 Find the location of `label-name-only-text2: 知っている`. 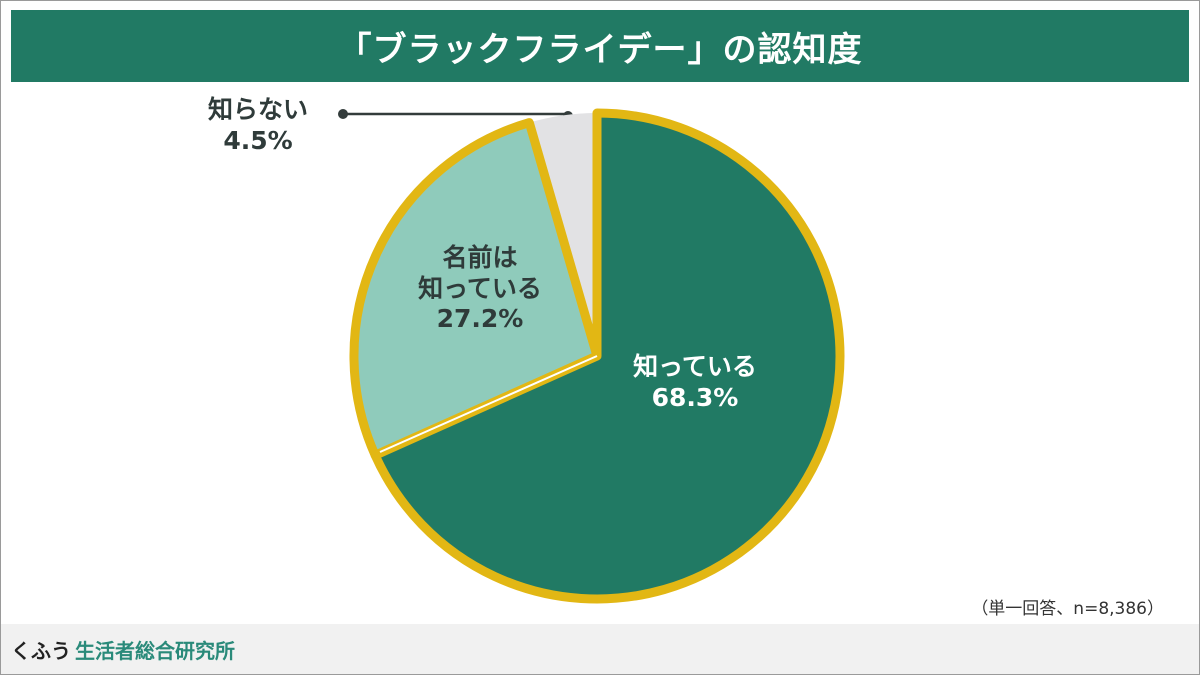

label-name-only-text2: 知っている is located at coordinates (480, 288).